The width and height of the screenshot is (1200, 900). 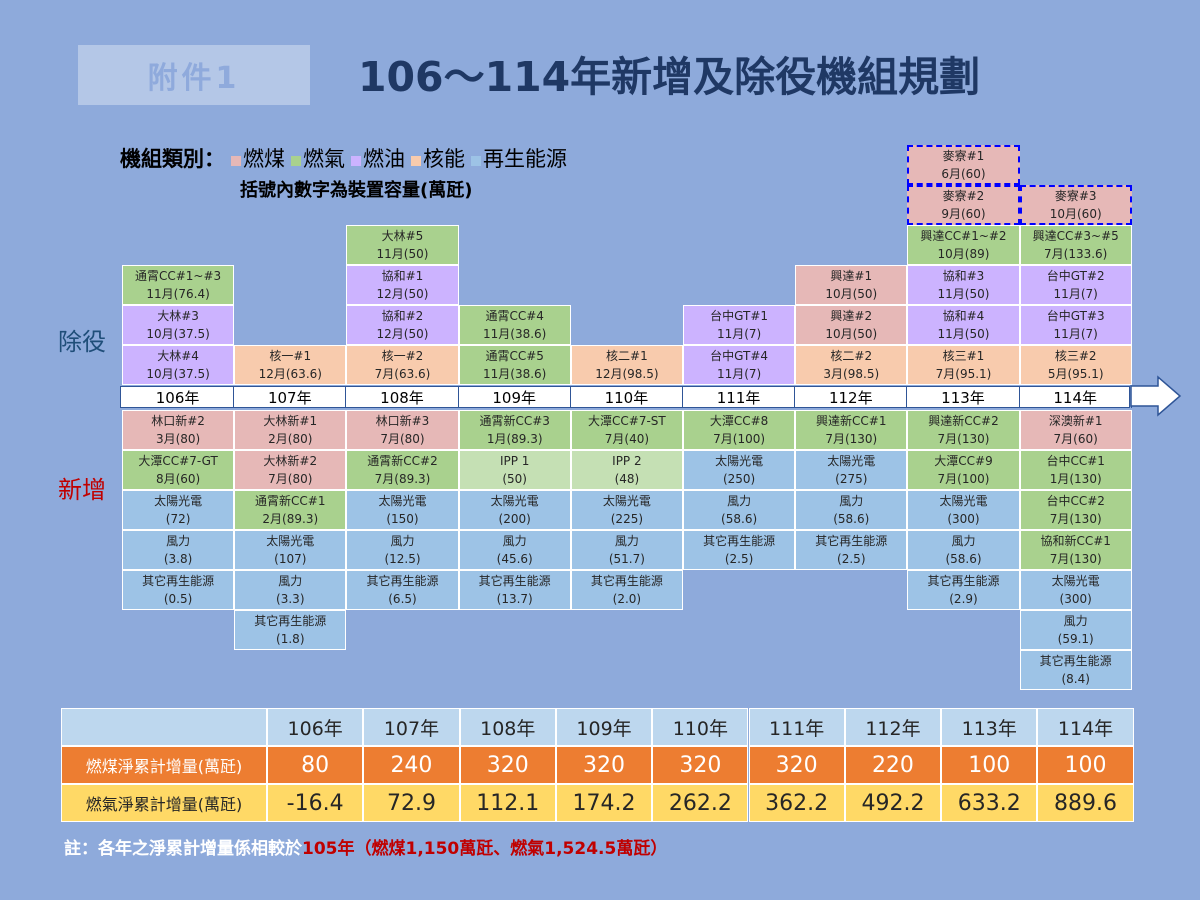 What do you see at coordinates (851, 294) in the screenshot?
I see `unit-capacity: 10月(50)` at bounding box center [851, 294].